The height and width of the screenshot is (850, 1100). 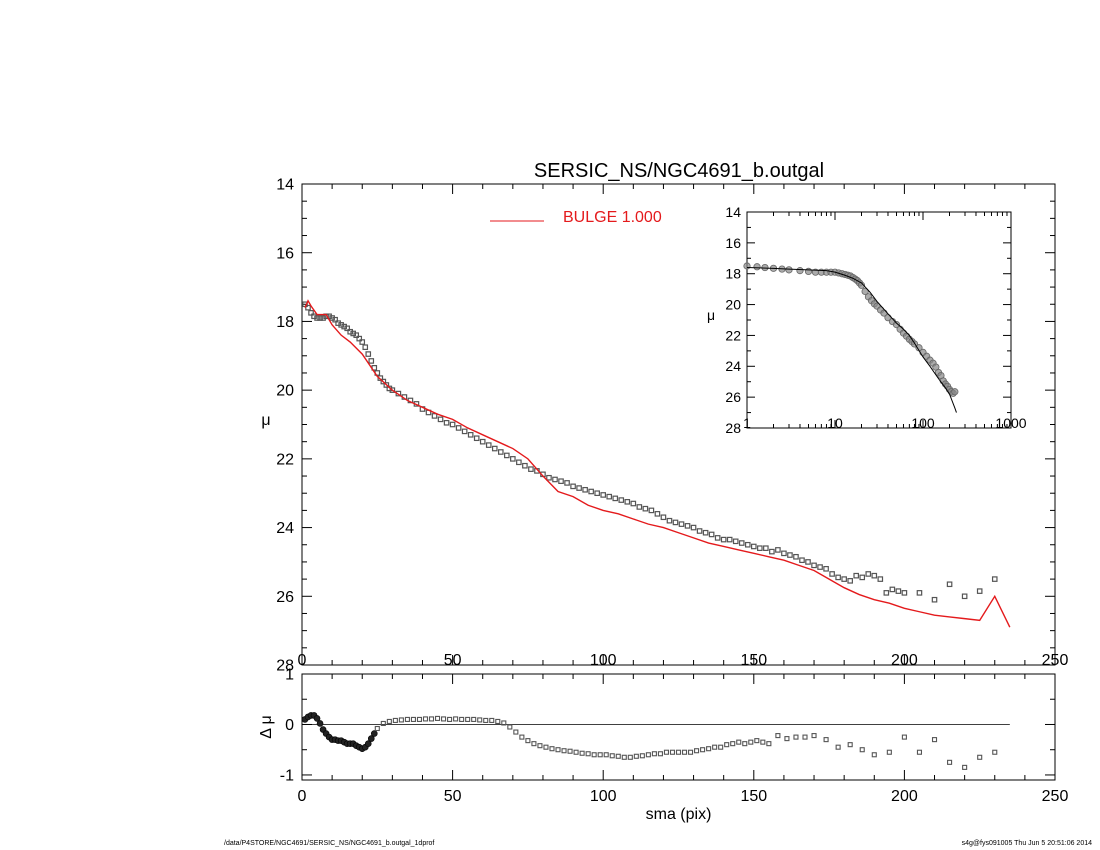 What do you see at coordinates (453, 796) in the screenshot?
I see `x-tick-label: 50` at bounding box center [453, 796].